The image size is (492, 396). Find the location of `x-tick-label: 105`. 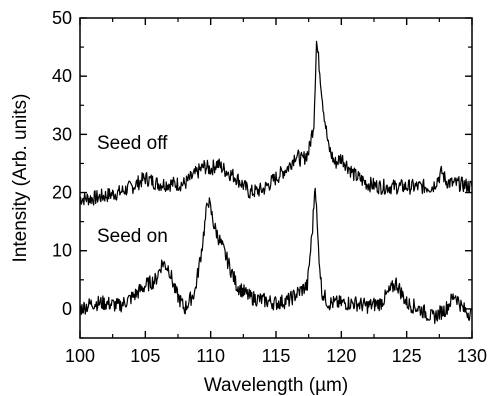

x-tick-label: 105 is located at coordinates (145, 356).